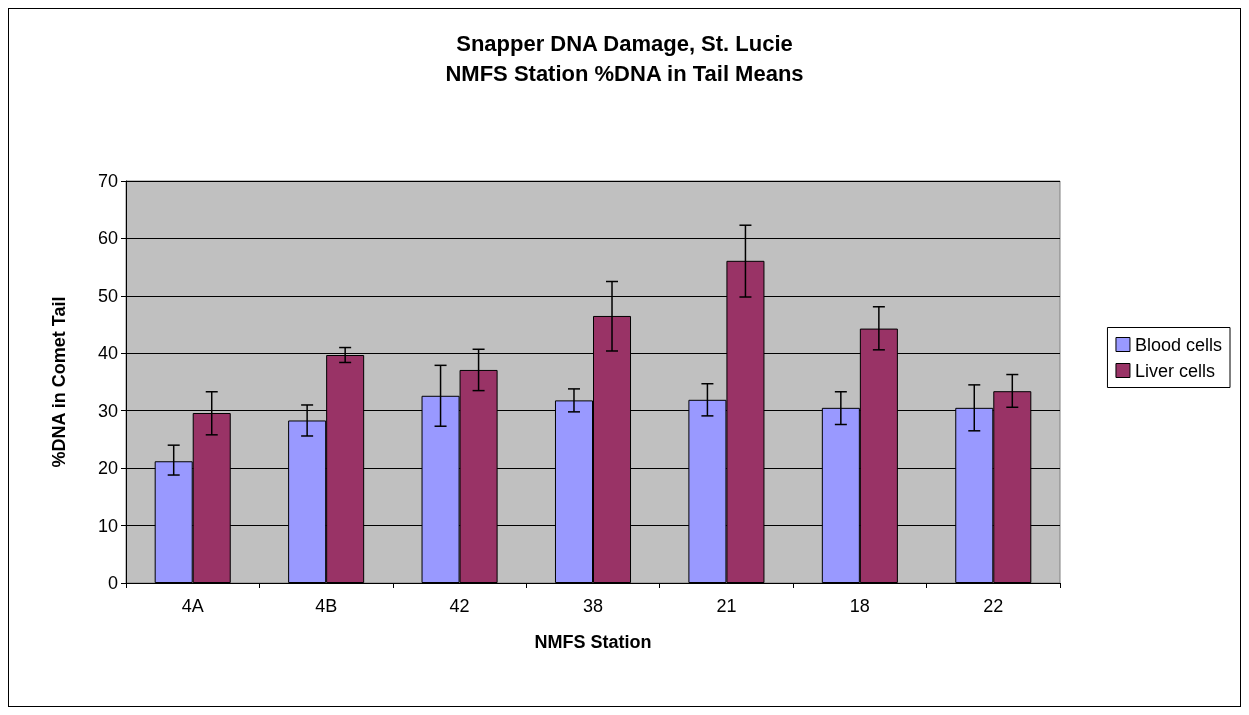  I want to click on x-tick-label: 22, so click(993, 606).